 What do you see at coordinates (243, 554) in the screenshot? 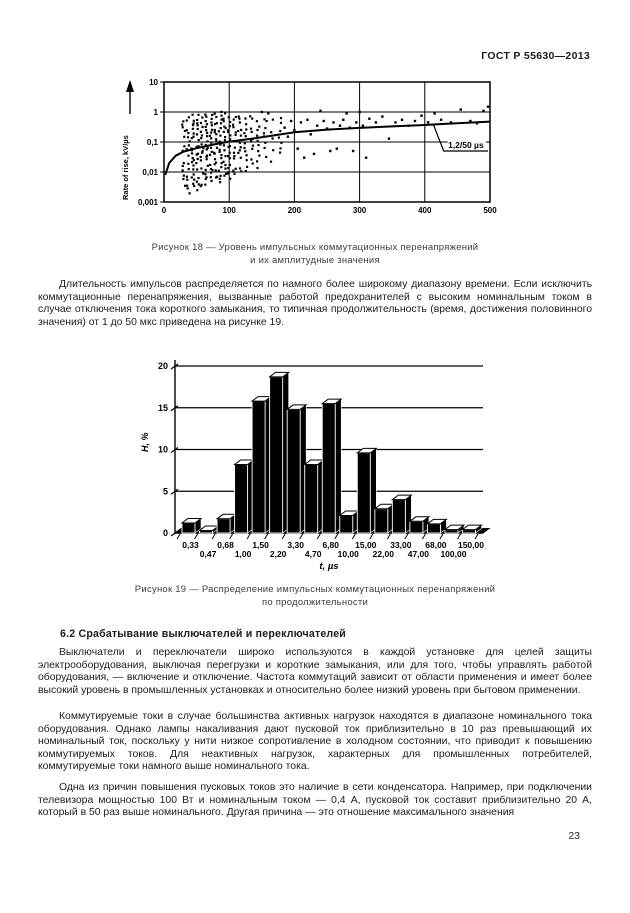
I see `svg-text: 1,00` at bounding box center [243, 554].